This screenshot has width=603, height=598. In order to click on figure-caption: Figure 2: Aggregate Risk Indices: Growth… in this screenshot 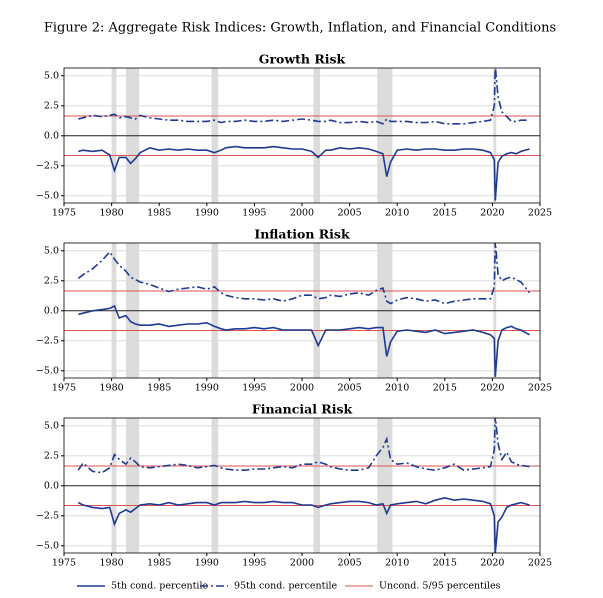, I will do `click(300, 28)`.